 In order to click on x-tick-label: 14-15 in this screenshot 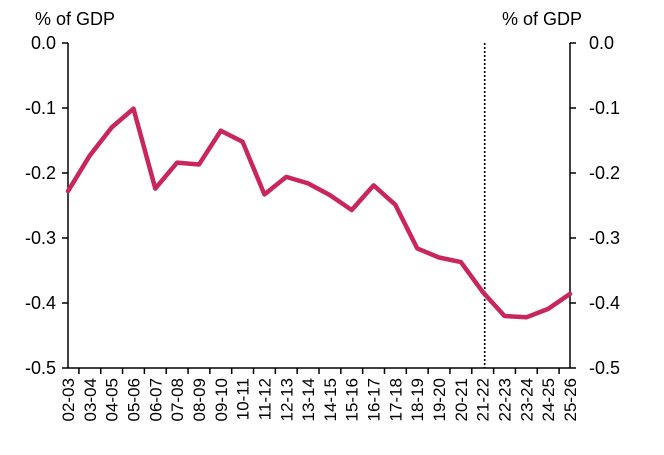, I will do `click(330, 399)`.